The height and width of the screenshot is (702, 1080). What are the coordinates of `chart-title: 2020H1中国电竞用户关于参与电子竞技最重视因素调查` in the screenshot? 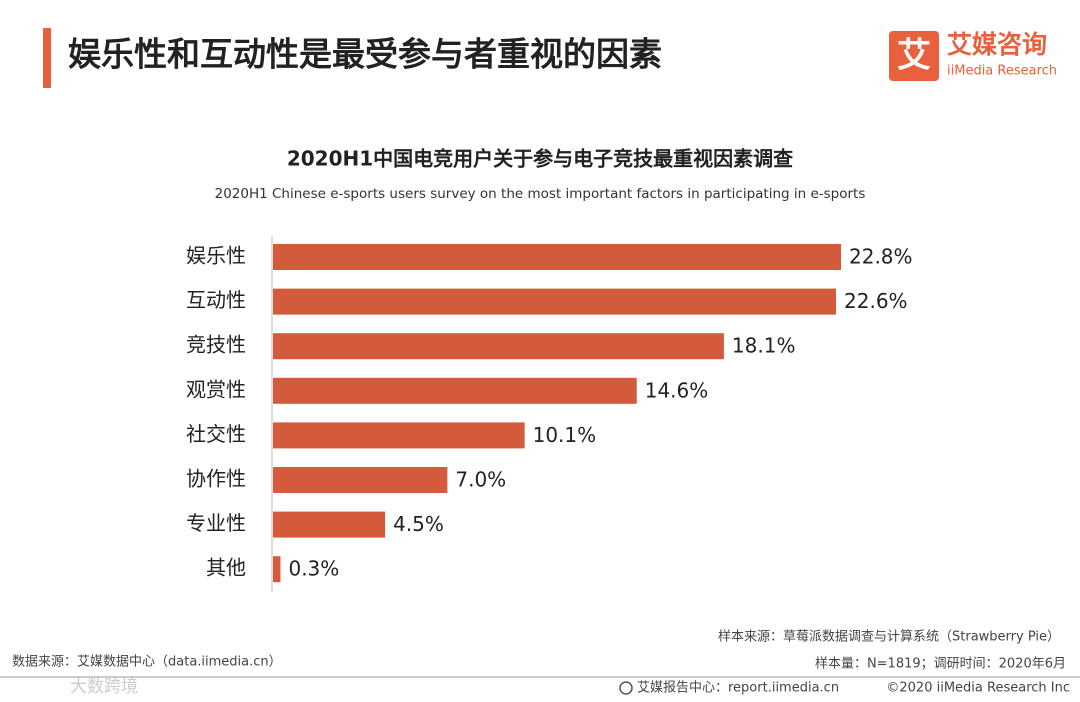 It's located at (540, 159).